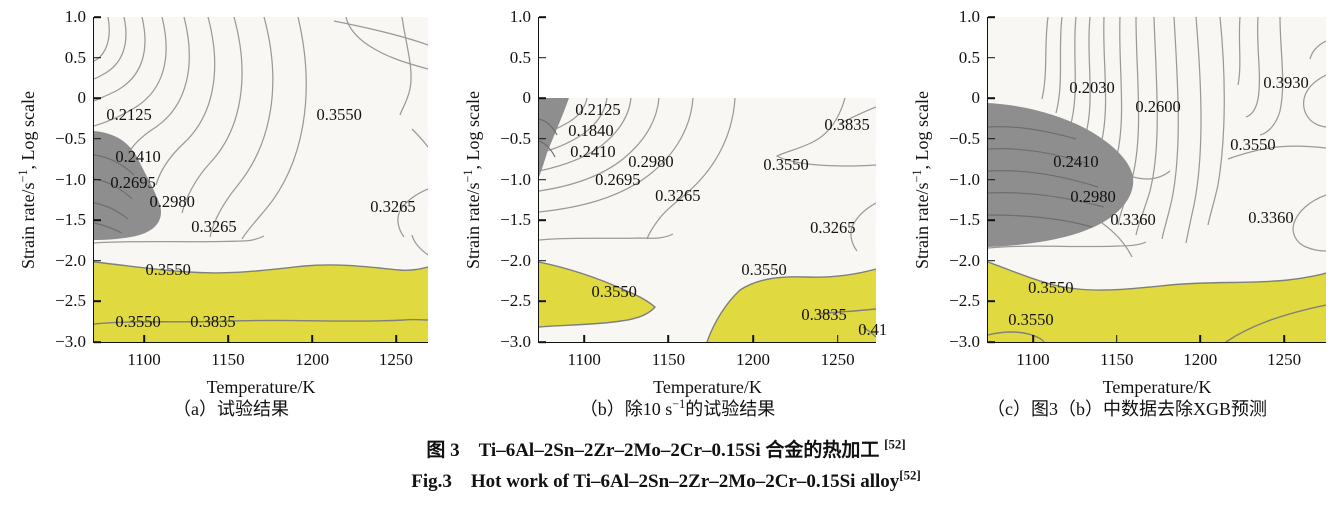  I want to click on citation-ref: [52], so click(895, 444).